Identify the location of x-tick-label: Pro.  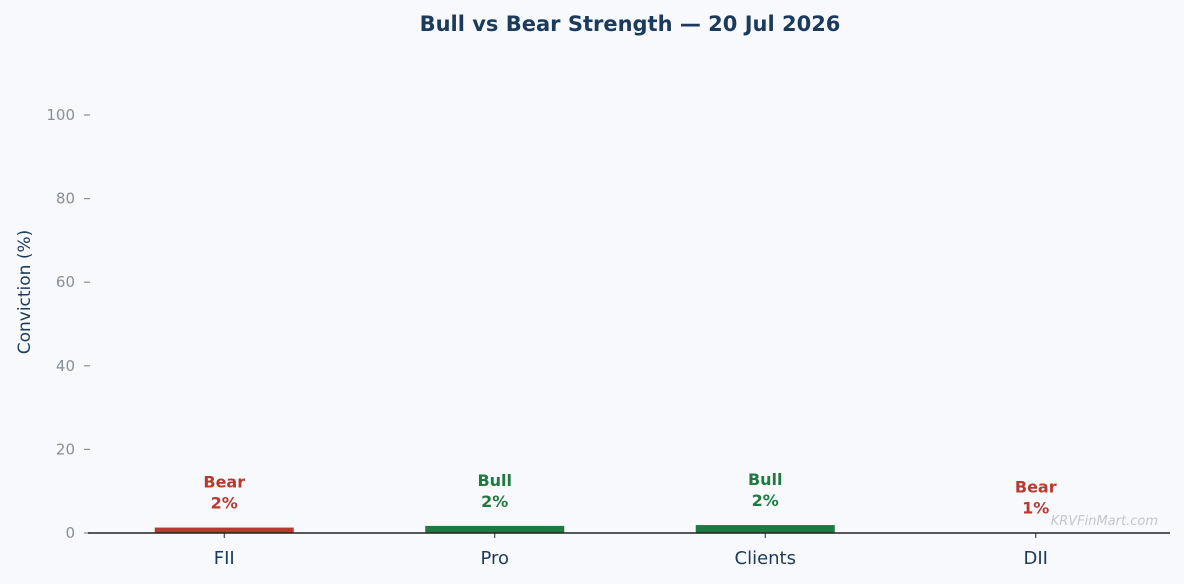
(494, 558).